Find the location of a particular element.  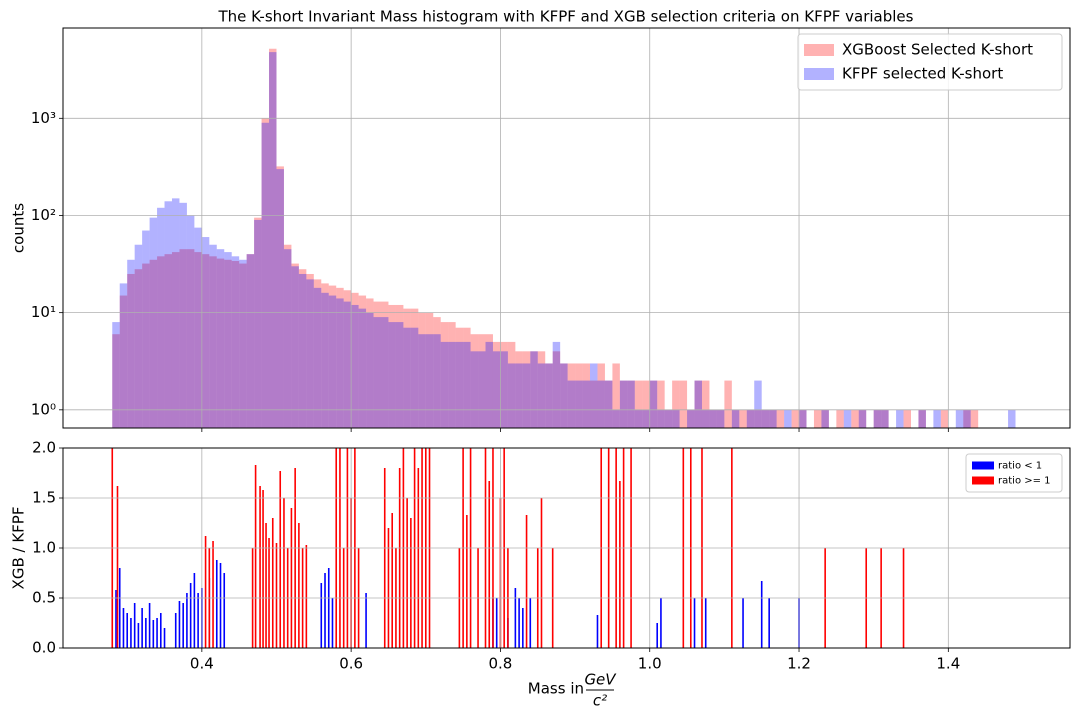

legend-label: ratio >= 1 is located at coordinates (1024, 481).